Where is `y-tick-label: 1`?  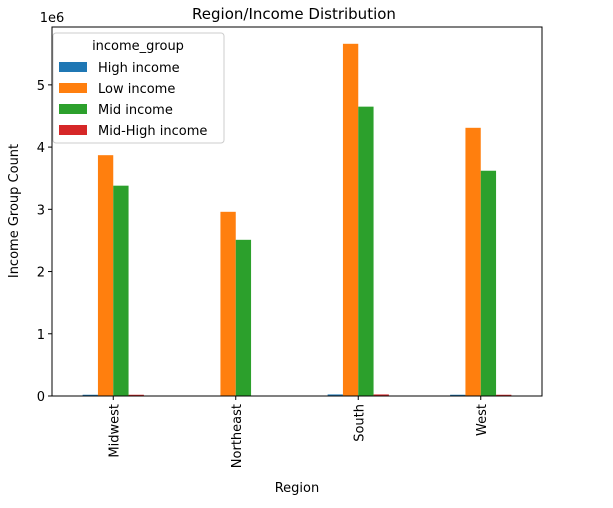 y-tick-label: 1 is located at coordinates (41, 335).